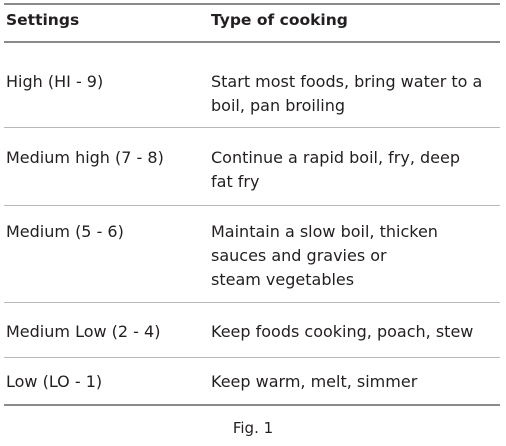 The height and width of the screenshot is (446, 506). What do you see at coordinates (278, 105) in the screenshot?
I see `cooking-line: boil, pan broiling` at bounding box center [278, 105].